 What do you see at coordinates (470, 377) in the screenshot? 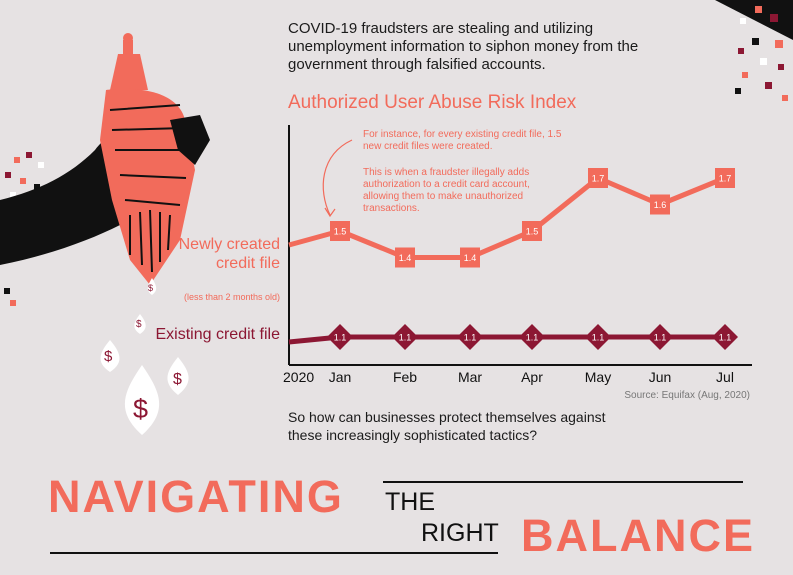
I see `x-tick-label: Mar` at bounding box center [470, 377].